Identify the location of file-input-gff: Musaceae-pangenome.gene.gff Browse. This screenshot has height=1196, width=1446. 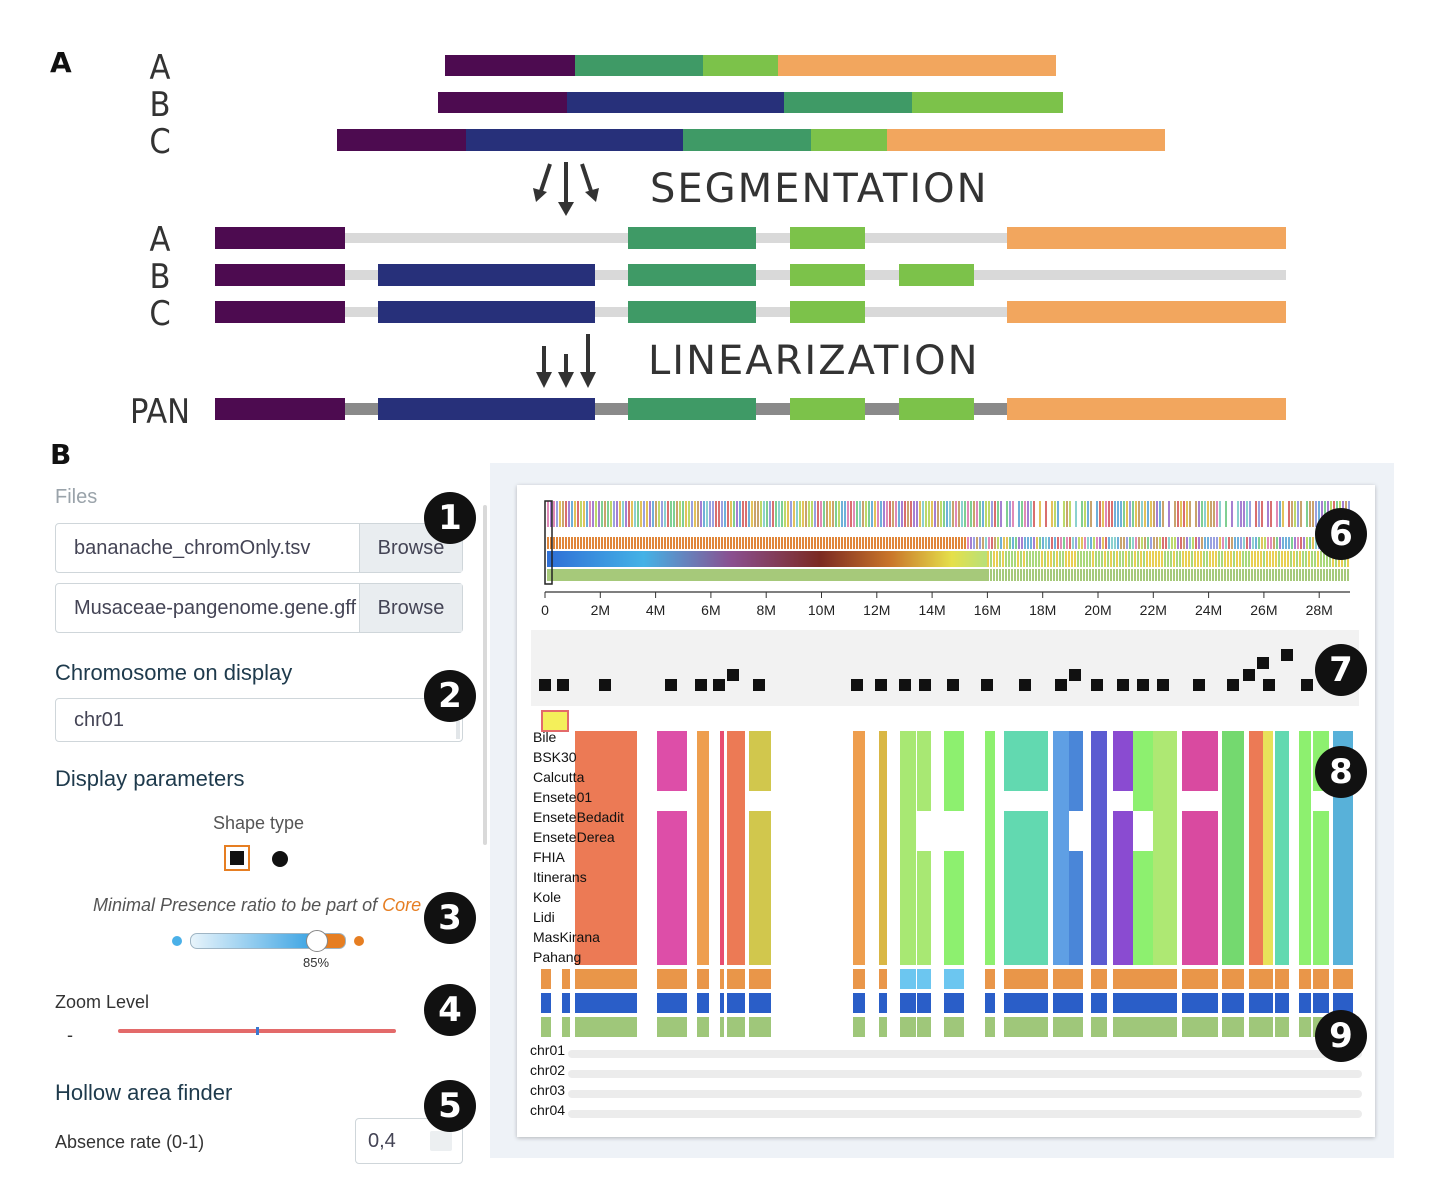
(259, 608).